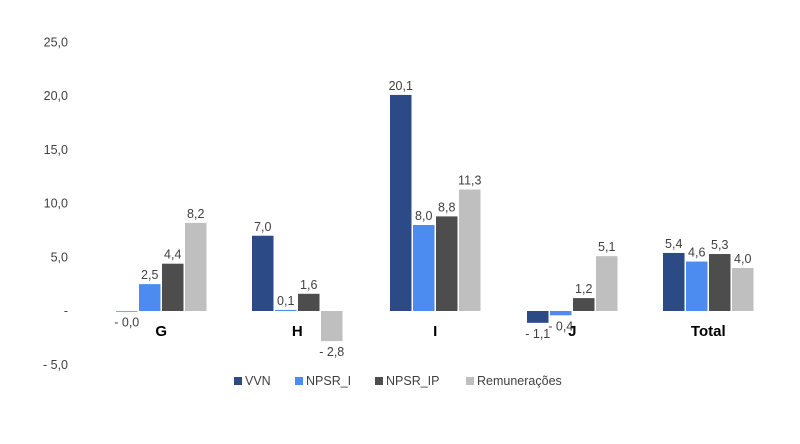 The width and height of the screenshot is (800, 444). I want to click on data-label: - 0,0, so click(126, 322).